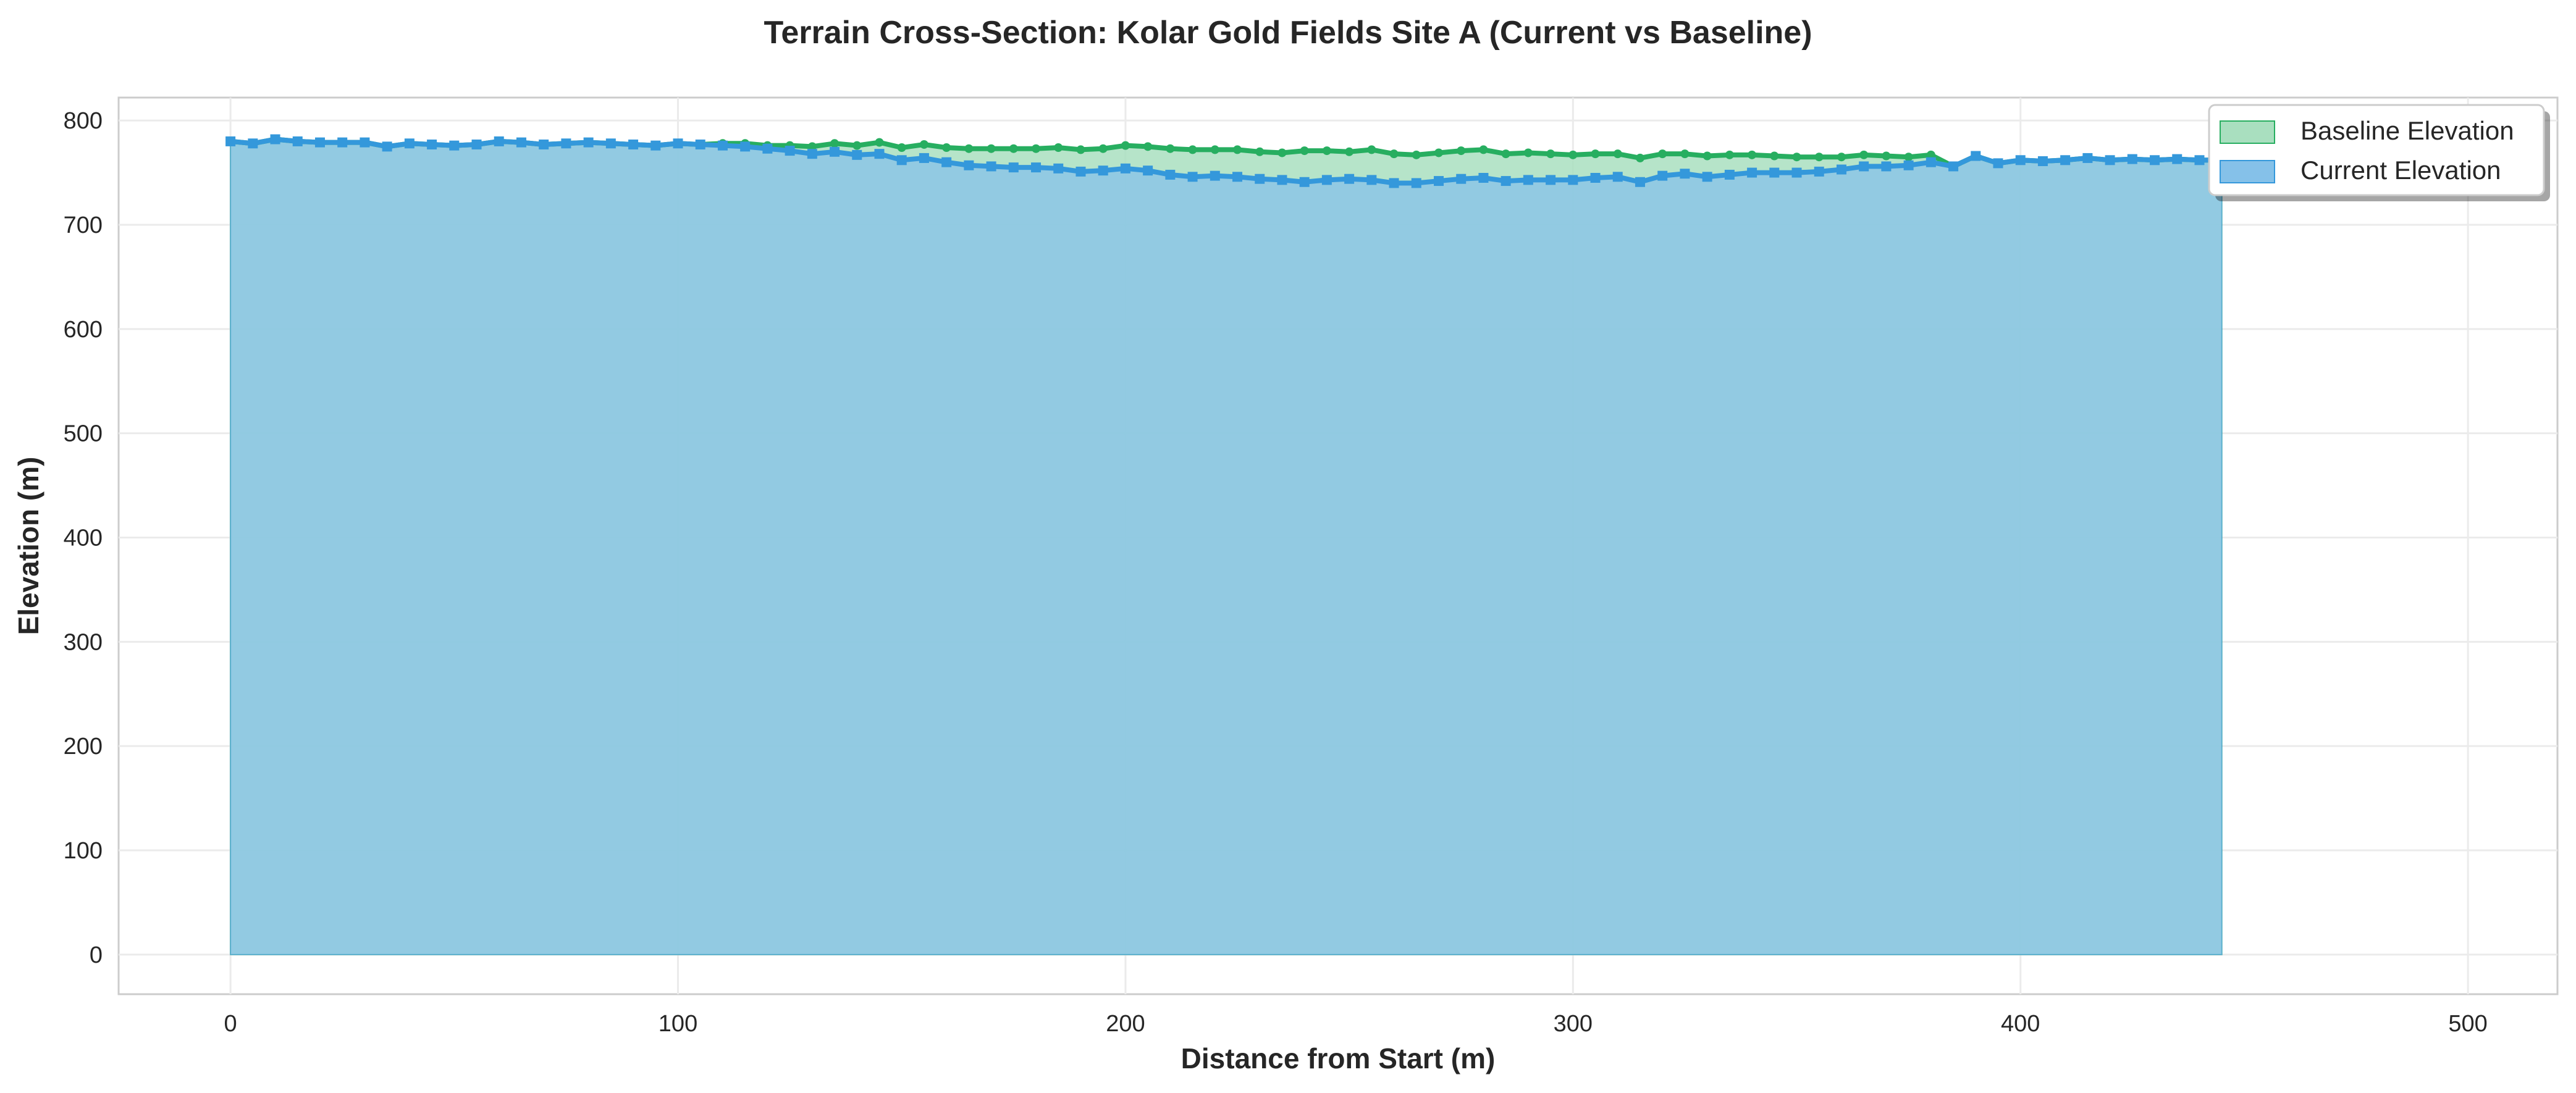  I want to click on legend-label: Current Elevation, so click(2400, 170).